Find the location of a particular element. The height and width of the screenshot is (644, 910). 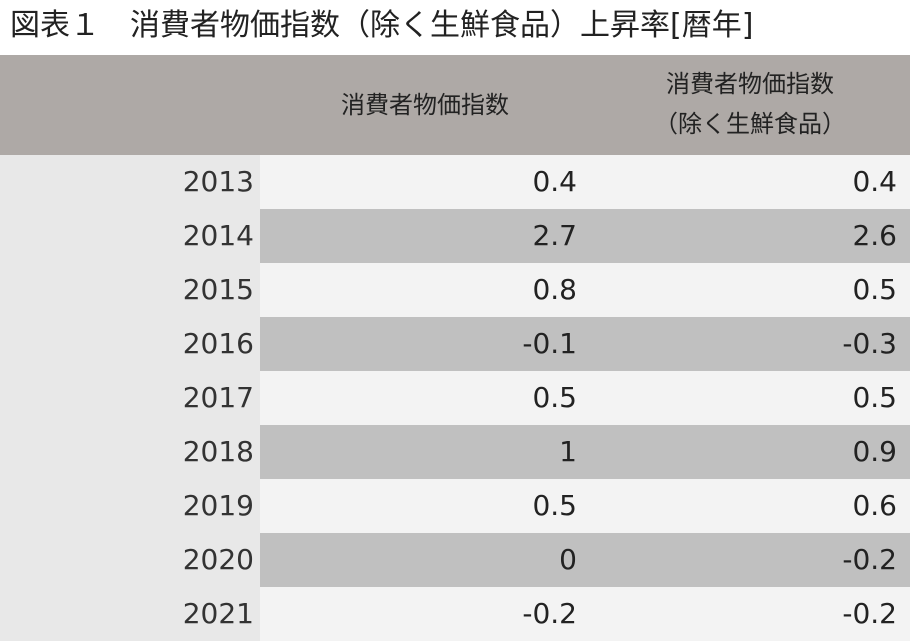

year-cell: 2013 is located at coordinates (130, 182).